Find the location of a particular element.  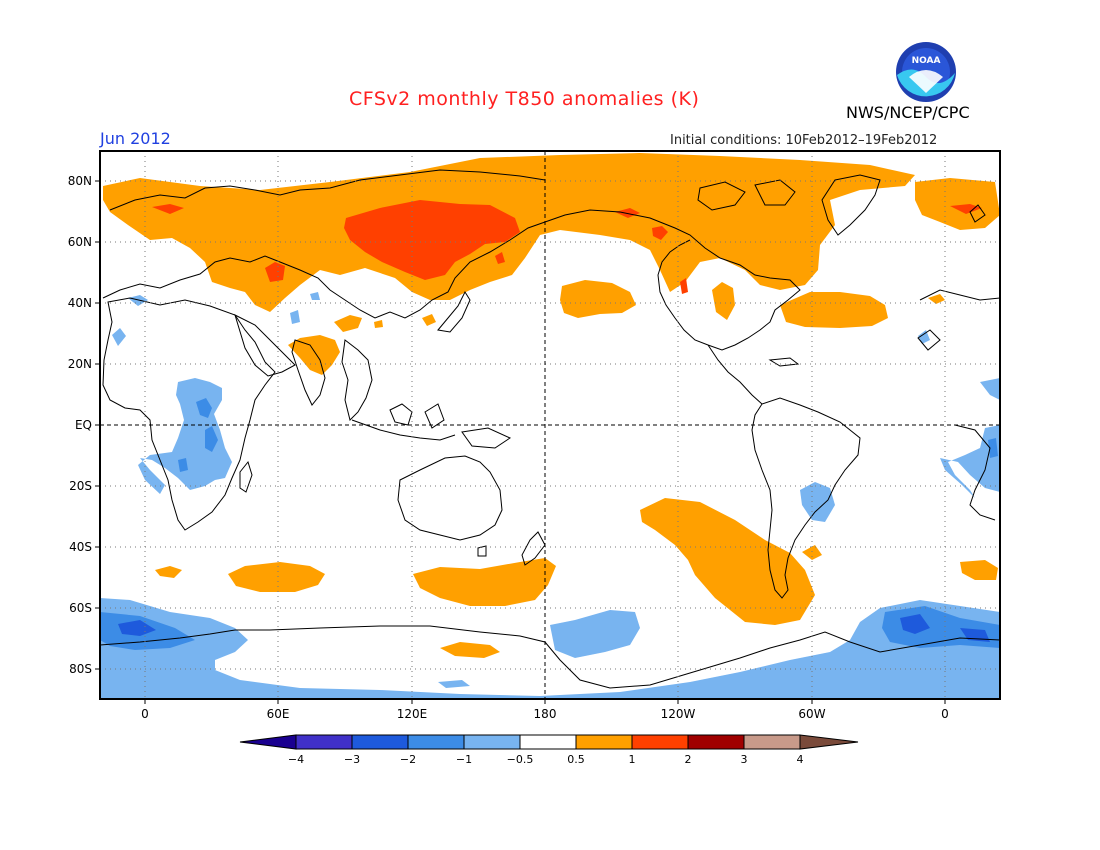

colorbar is located at coordinates (549, 742).